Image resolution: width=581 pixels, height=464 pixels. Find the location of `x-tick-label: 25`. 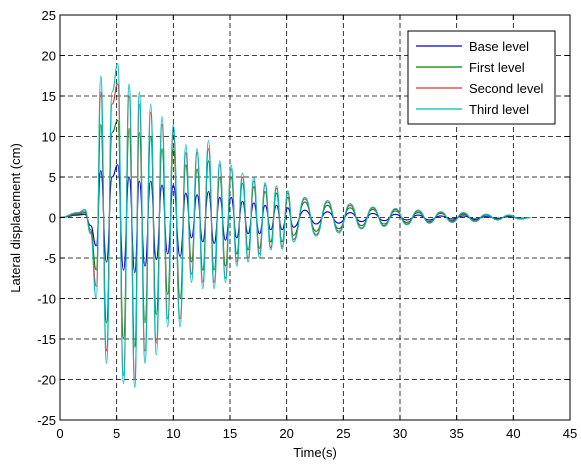

x-tick-label: 25 is located at coordinates (343, 433).